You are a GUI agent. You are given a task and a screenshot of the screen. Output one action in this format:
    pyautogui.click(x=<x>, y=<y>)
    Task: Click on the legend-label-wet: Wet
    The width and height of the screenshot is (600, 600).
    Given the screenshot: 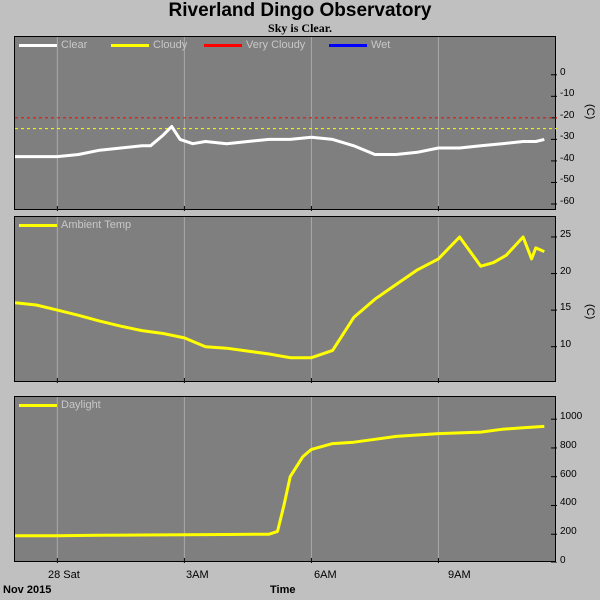 What is the action you would take?
    pyautogui.click(x=381, y=45)
    